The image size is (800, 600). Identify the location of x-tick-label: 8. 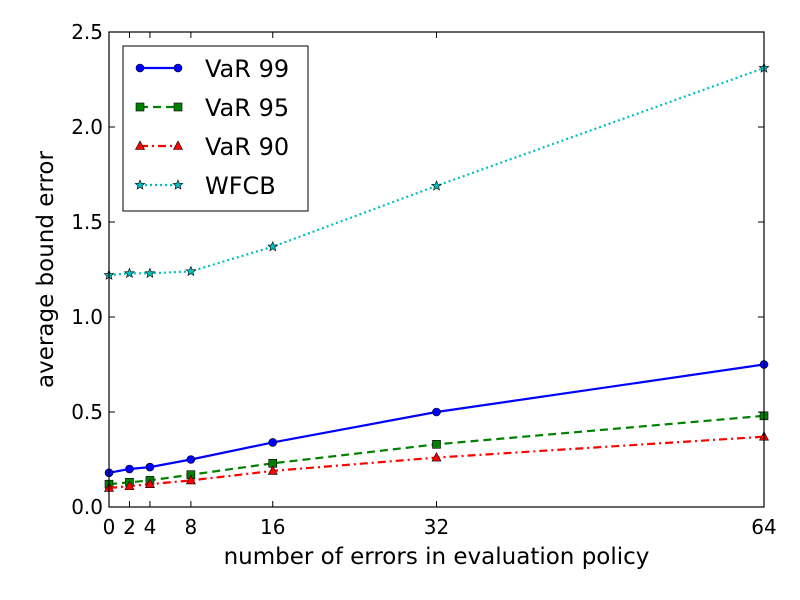
(191, 527).